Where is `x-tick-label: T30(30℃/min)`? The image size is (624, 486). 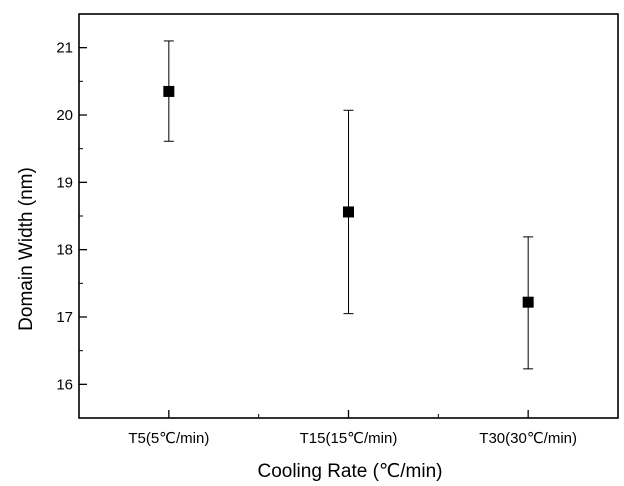
x-tick-label: T30(30℃/min) is located at coordinates (528, 438).